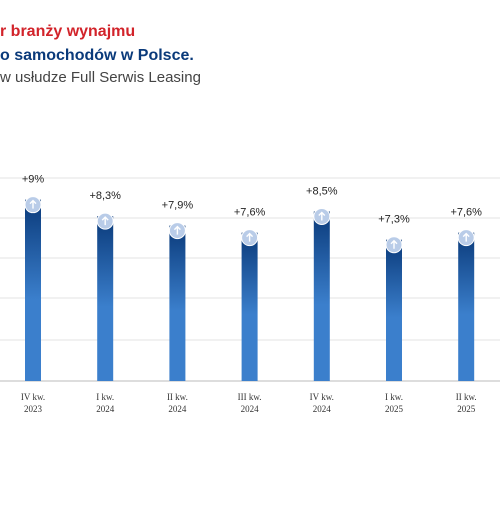  I want to click on value-label: +8,5%, so click(322, 191).